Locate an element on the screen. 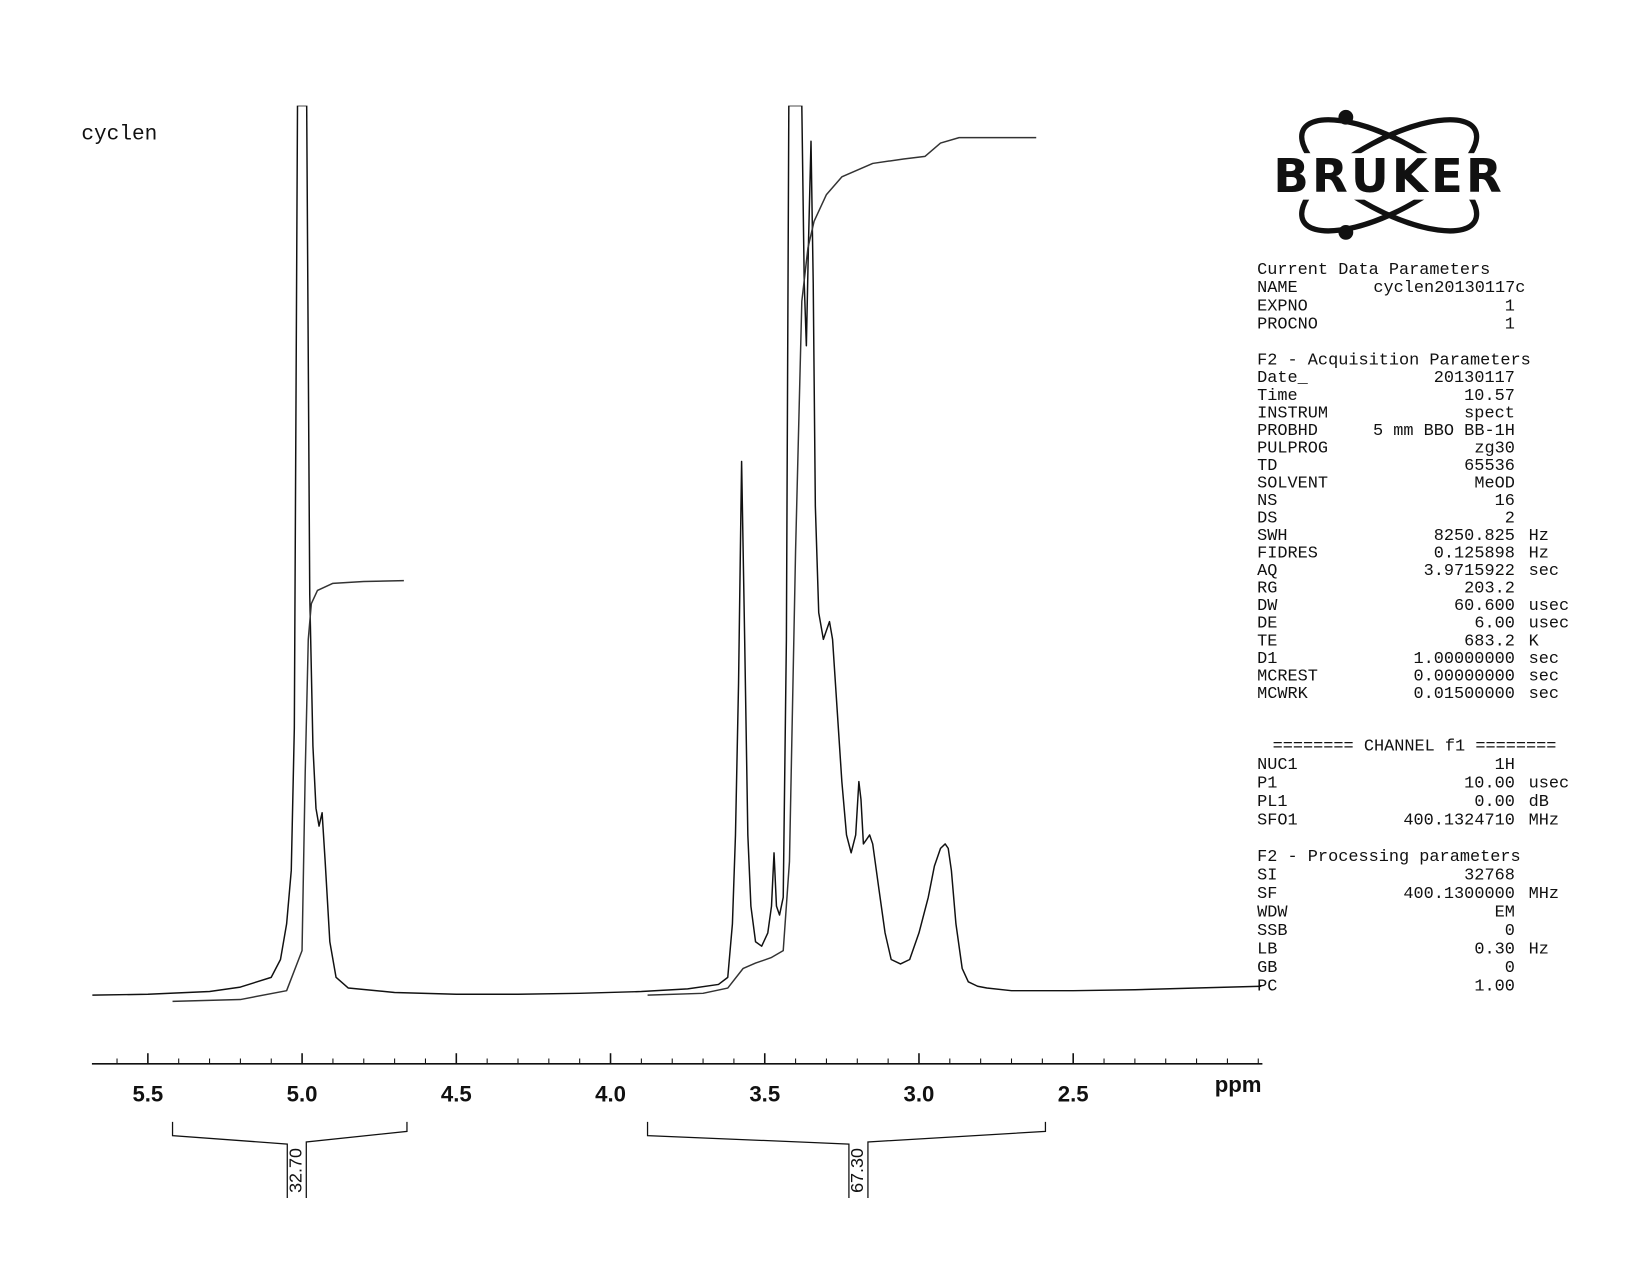 The image size is (1648, 1274). param-name: PL1 is located at coordinates (1272, 802).